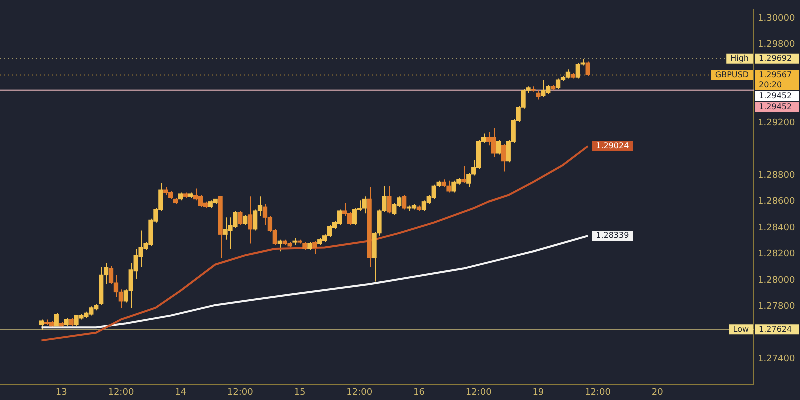  Describe the element at coordinates (777, 228) in the screenshot. I see `y-tick-label: 1.28400` at that location.